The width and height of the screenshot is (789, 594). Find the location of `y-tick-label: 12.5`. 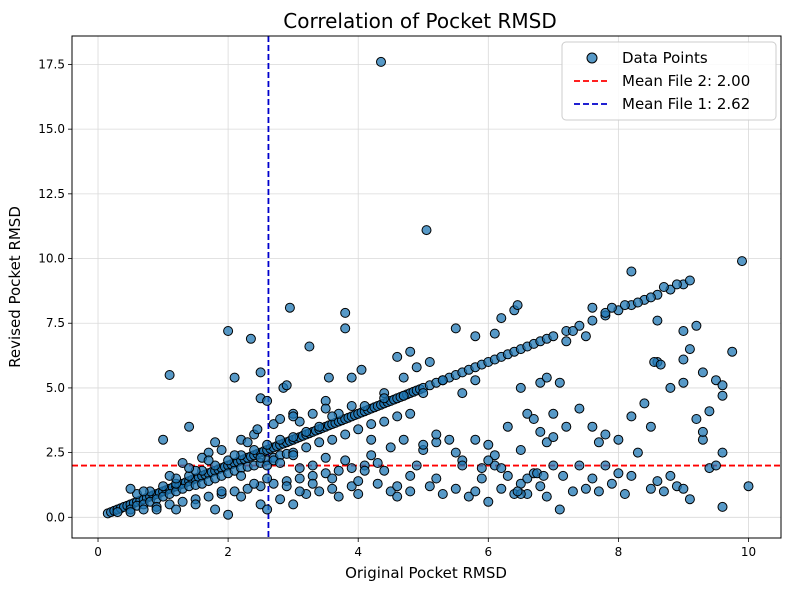

y-tick-label: 12.5 is located at coordinates (51, 194).